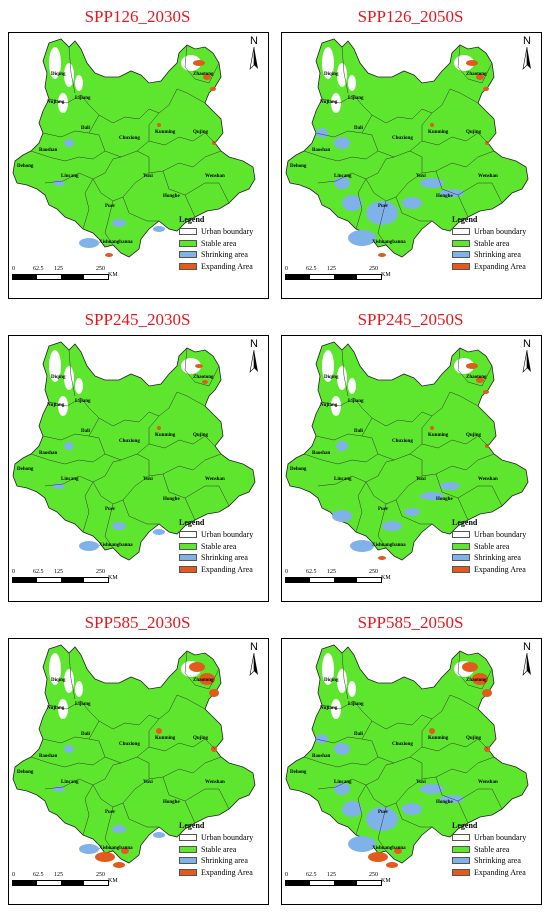  What do you see at coordinates (224, 861) in the screenshot?
I see `legend-label: Shrinking area` at bounding box center [224, 861].